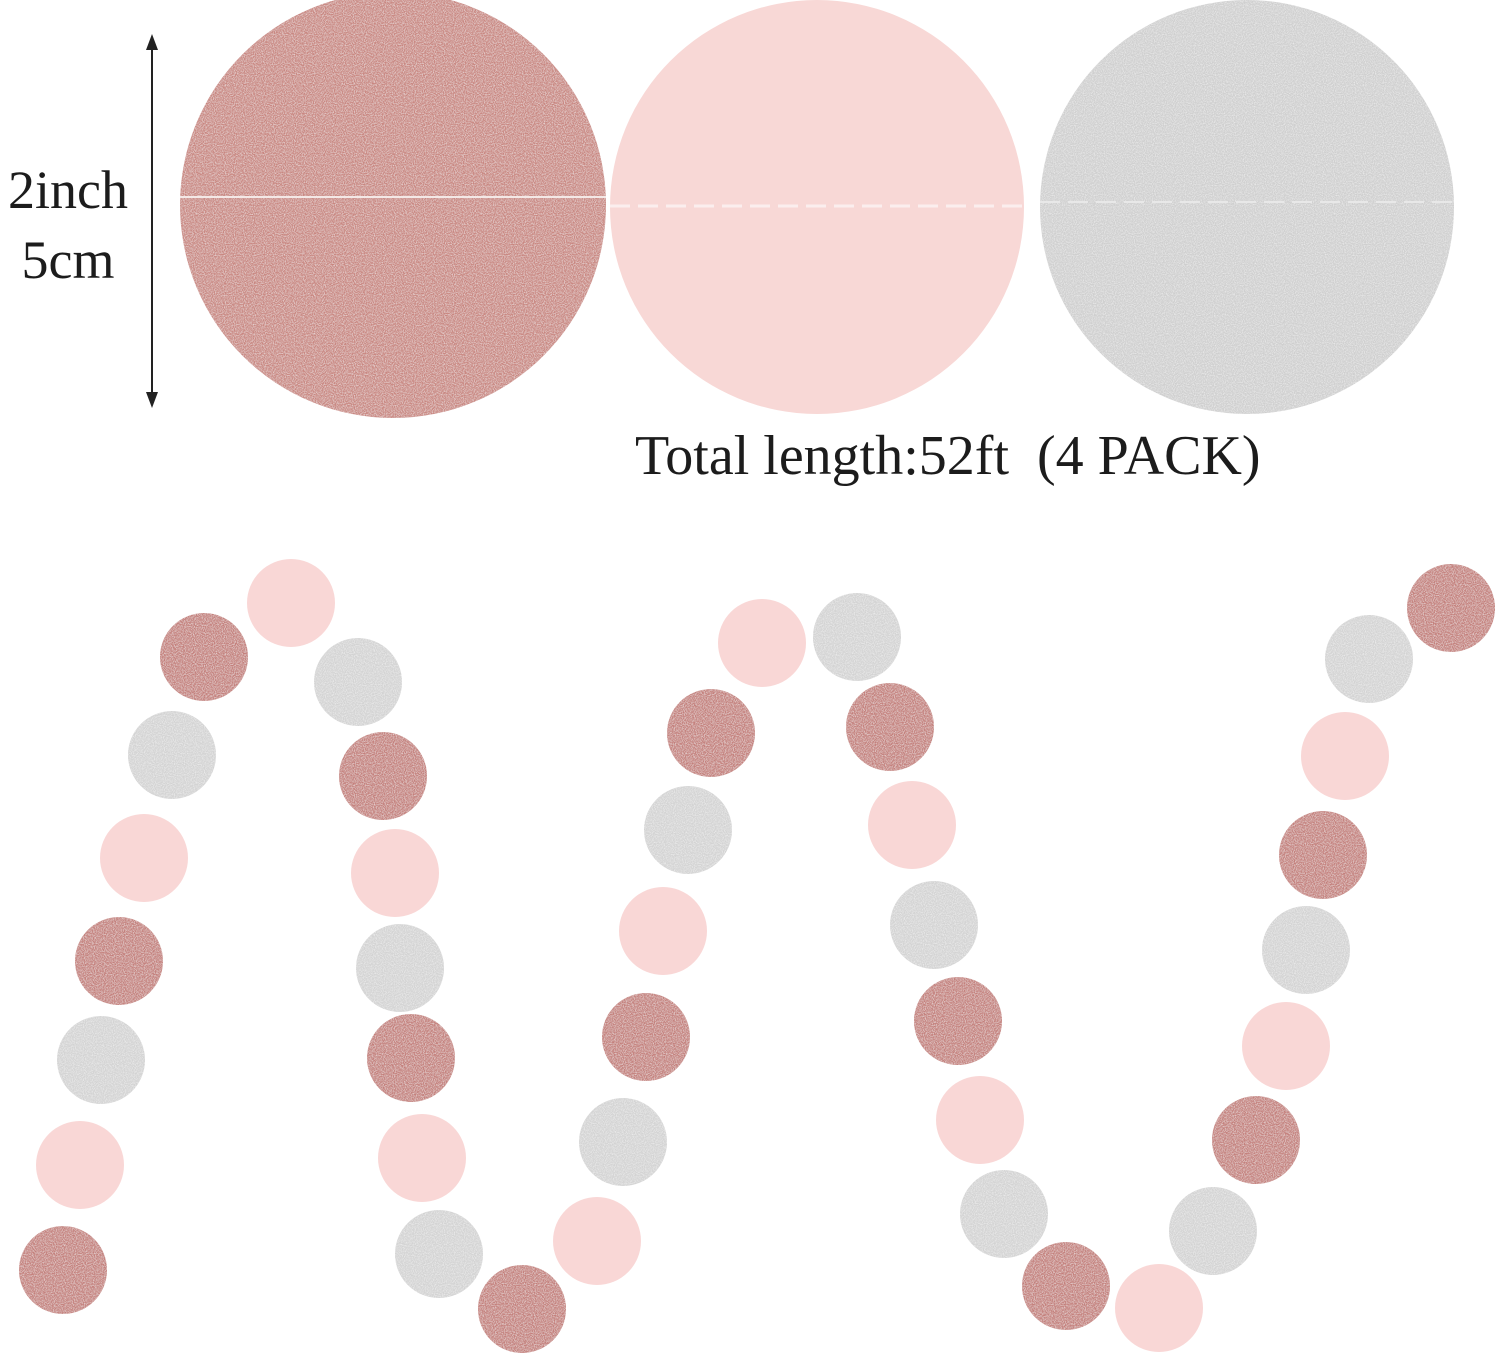 Image resolution: width=1500 pixels, height=1357 pixels. Describe the element at coordinates (393, 209) in the screenshot. I see `rose-gold-circle` at that location.